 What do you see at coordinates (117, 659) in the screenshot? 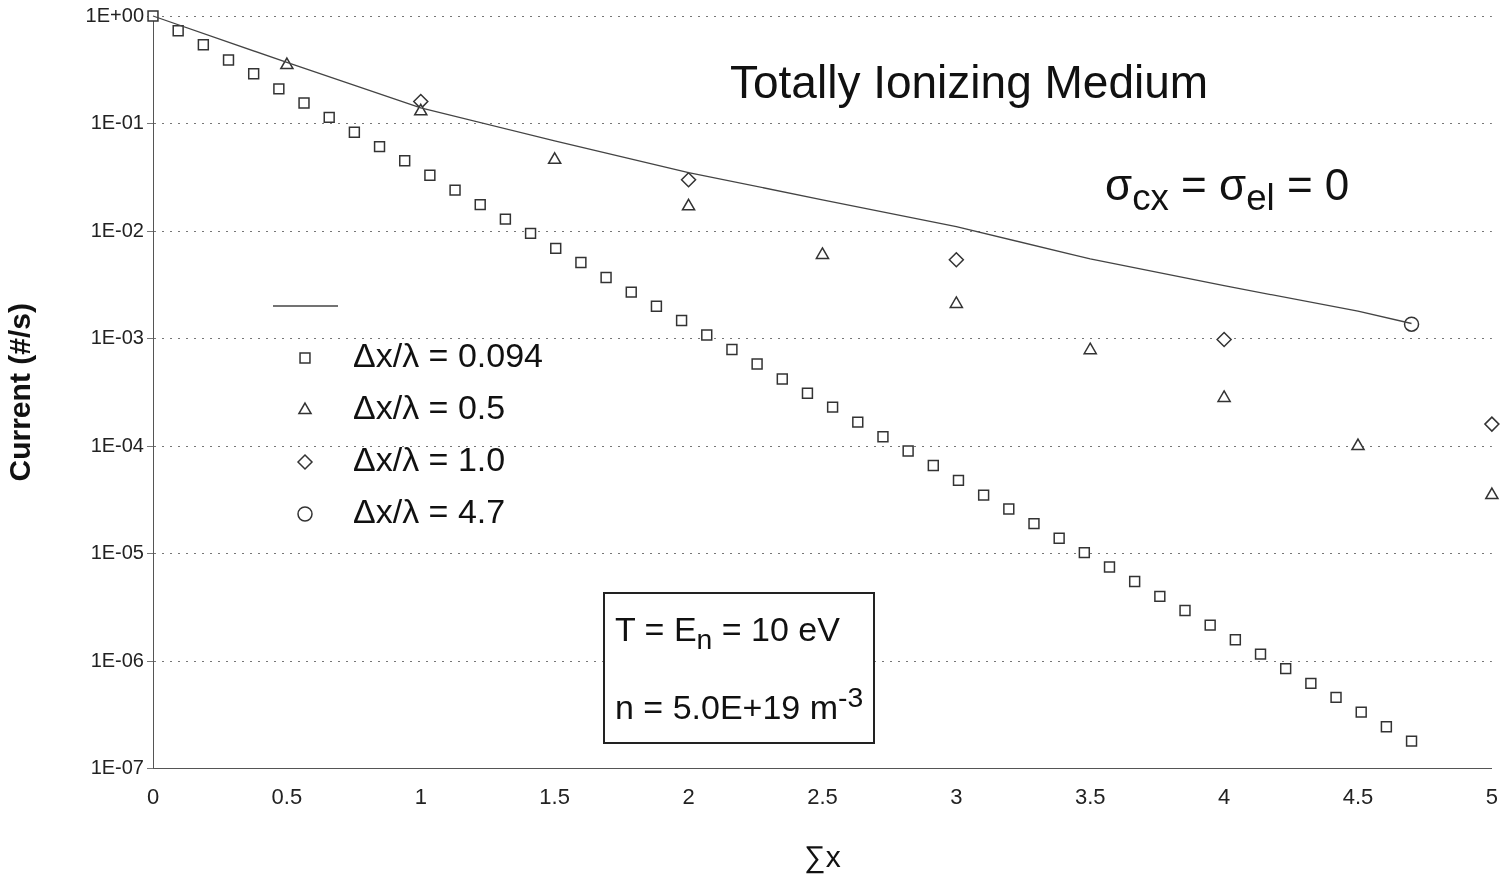
I see `y-tick-label: 1E-06` at bounding box center [117, 659].